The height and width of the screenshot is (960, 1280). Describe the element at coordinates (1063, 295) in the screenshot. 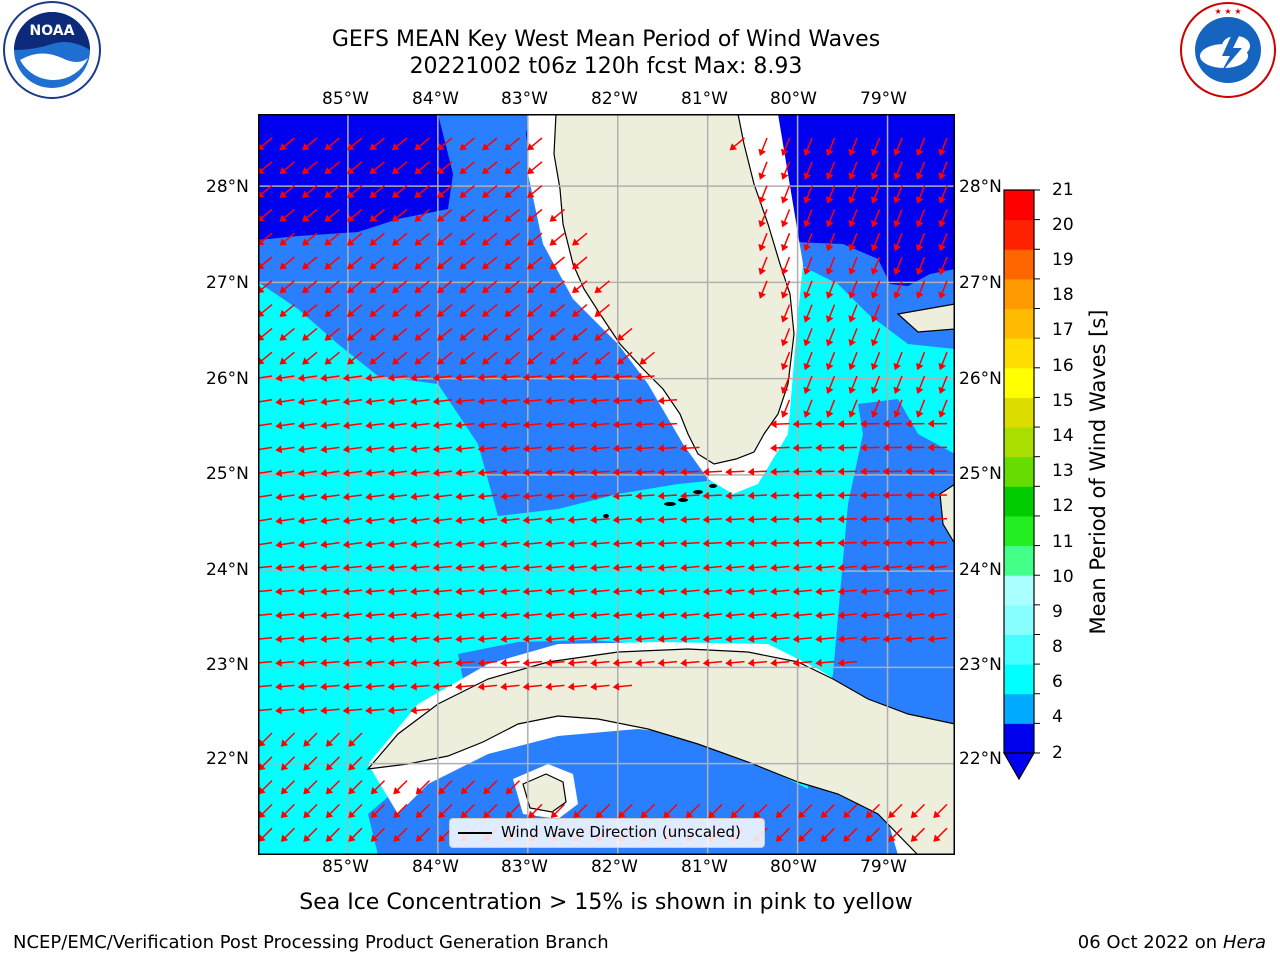

I see `colorbar-tick-18: 18` at that location.